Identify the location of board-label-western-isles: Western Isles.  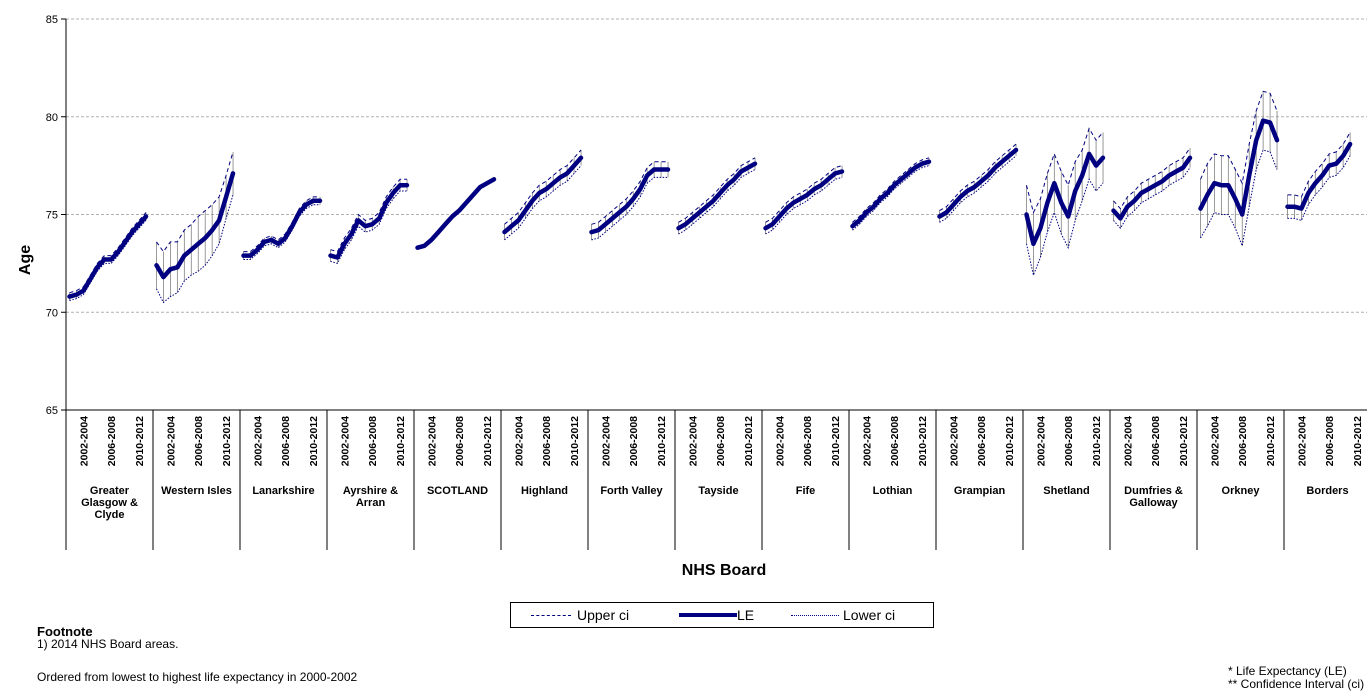
(196, 491).